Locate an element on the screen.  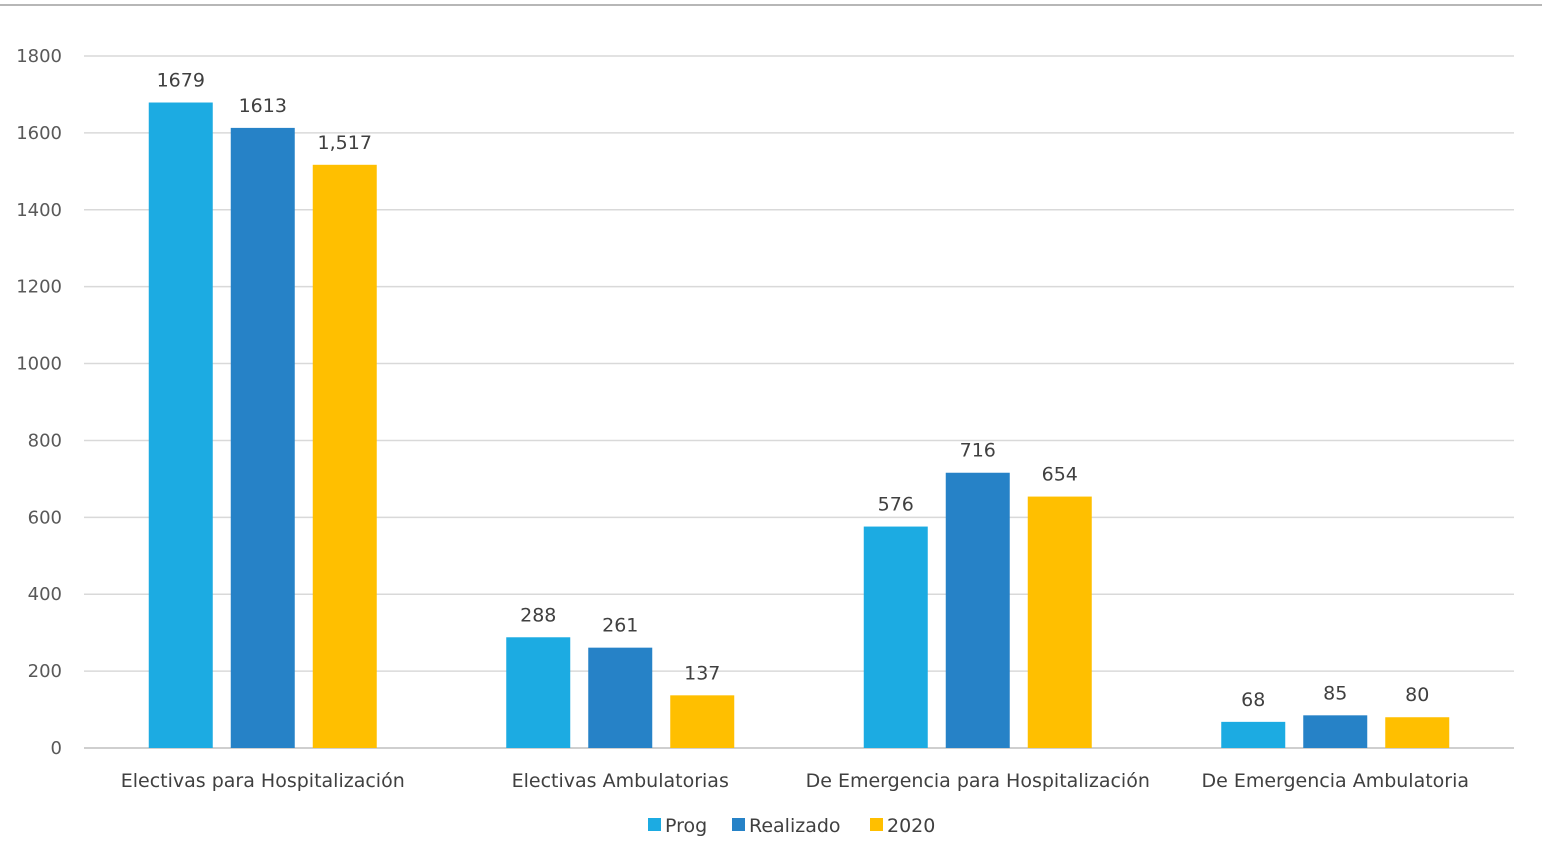
data-label: 80 is located at coordinates (1417, 695).